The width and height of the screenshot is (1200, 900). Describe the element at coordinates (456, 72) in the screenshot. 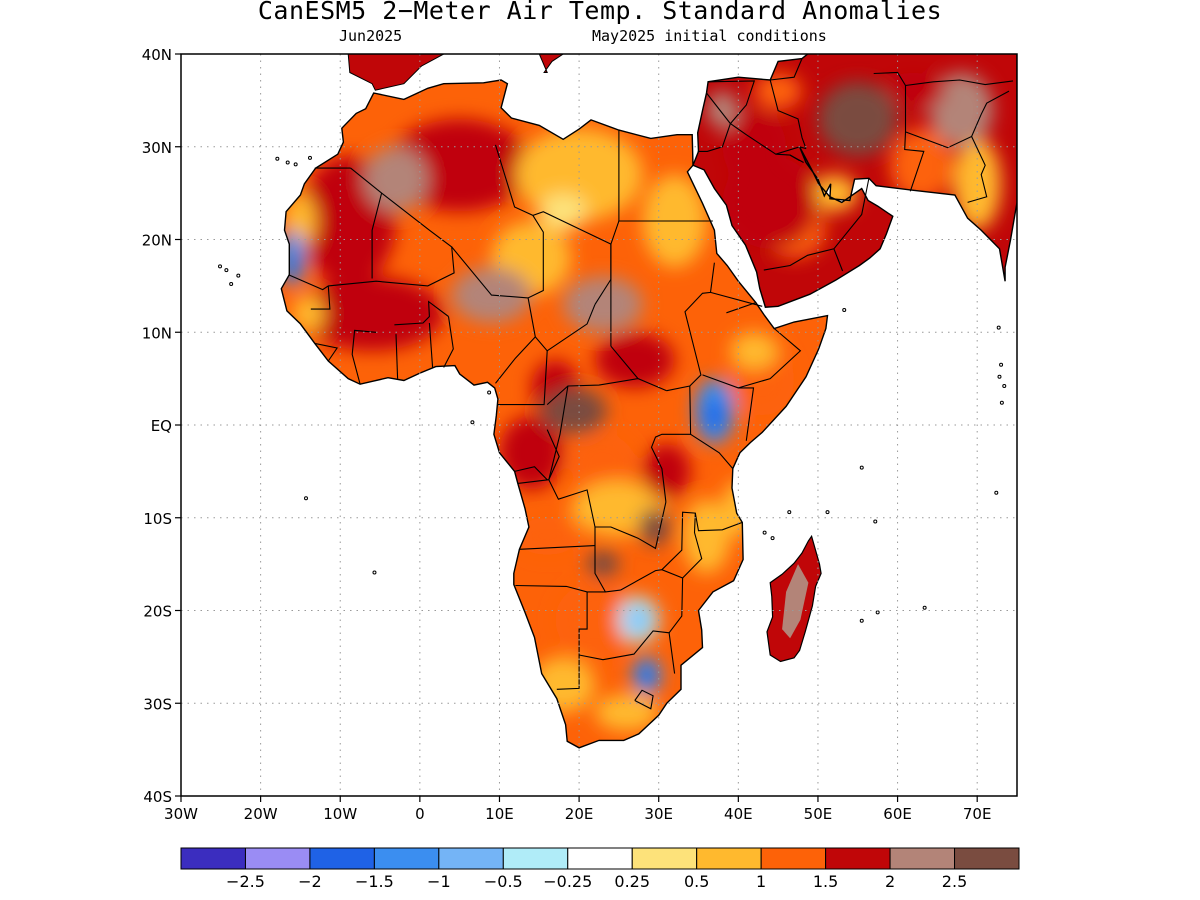

I see `southern-europe` at that location.